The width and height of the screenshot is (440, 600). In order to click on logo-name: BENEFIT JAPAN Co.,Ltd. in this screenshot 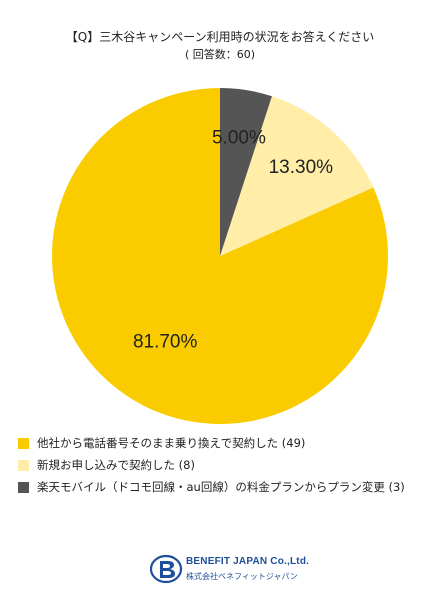, I will do `click(248, 561)`.